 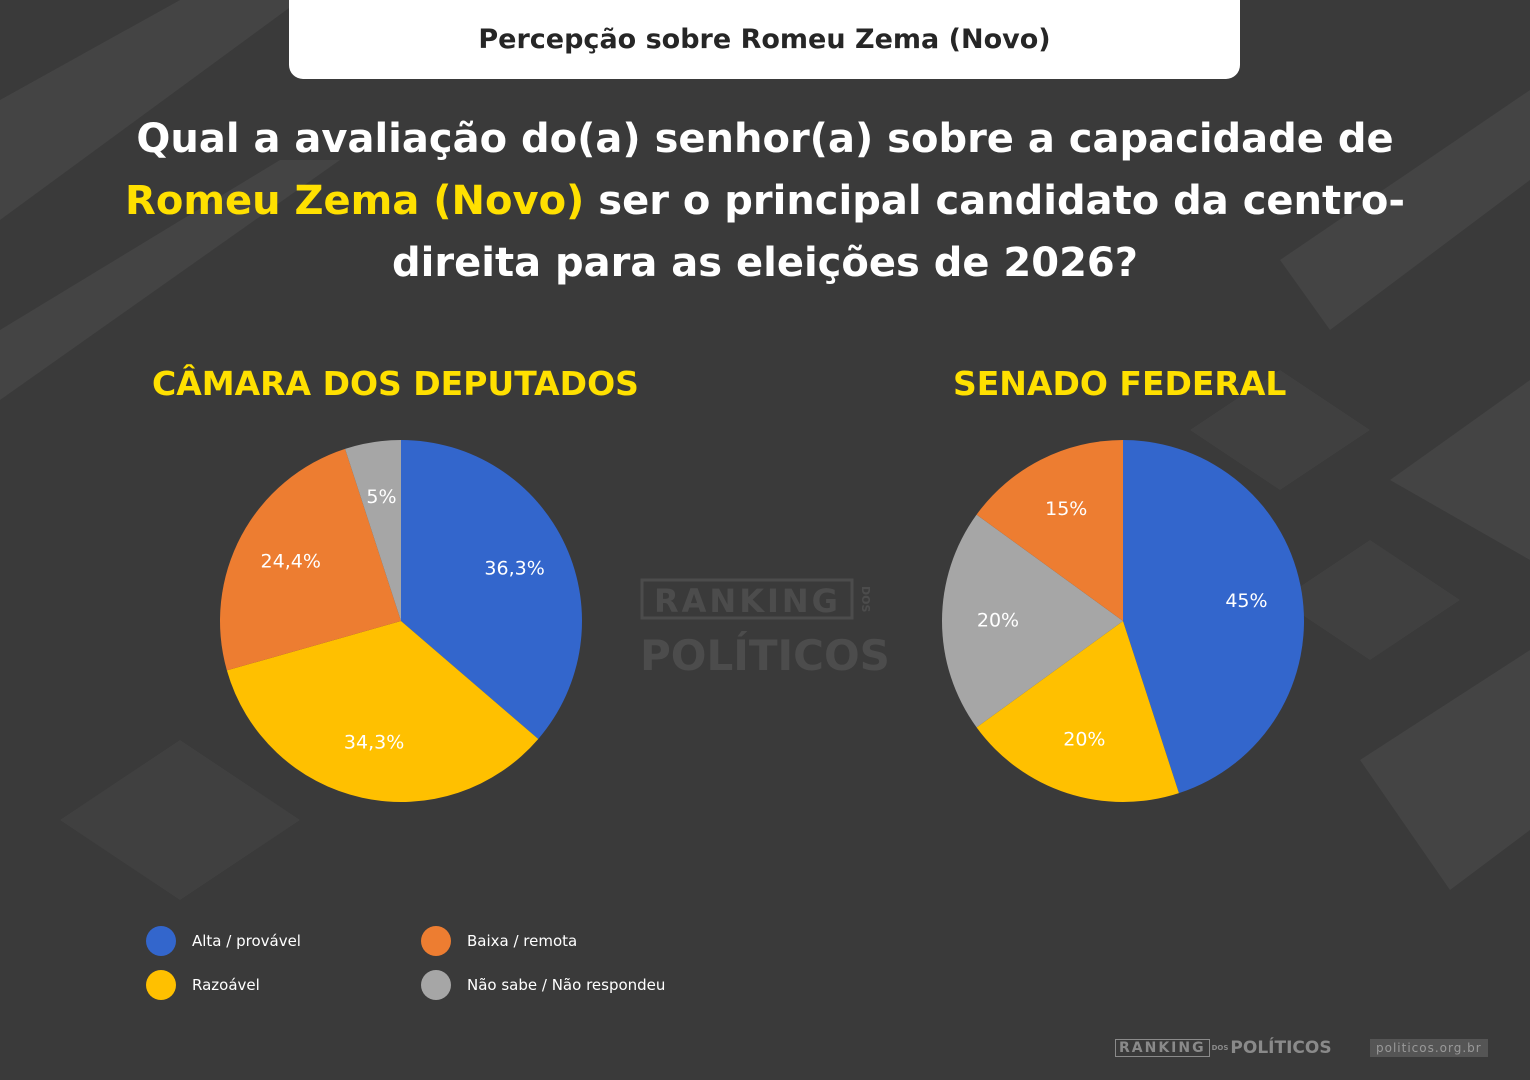 What do you see at coordinates (865, 599) in the screenshot?
I see `watermark-dos: DOS` at bounding box center [865, 599].